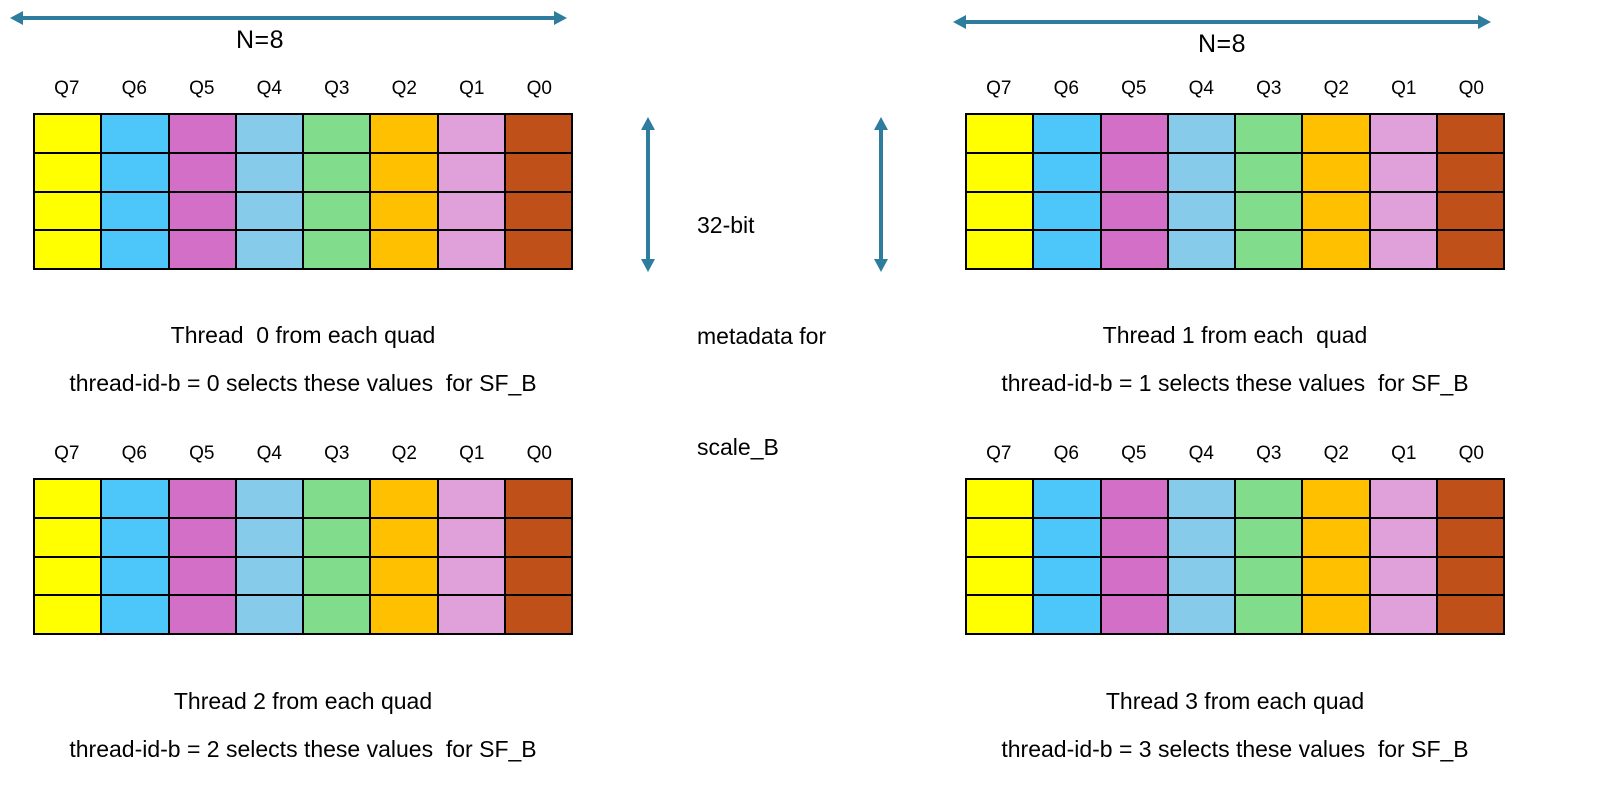 Image resolution: width=1600 pixels, height=804 pixels. I want to click on metadata-grid-thread0, so click(303, 191).